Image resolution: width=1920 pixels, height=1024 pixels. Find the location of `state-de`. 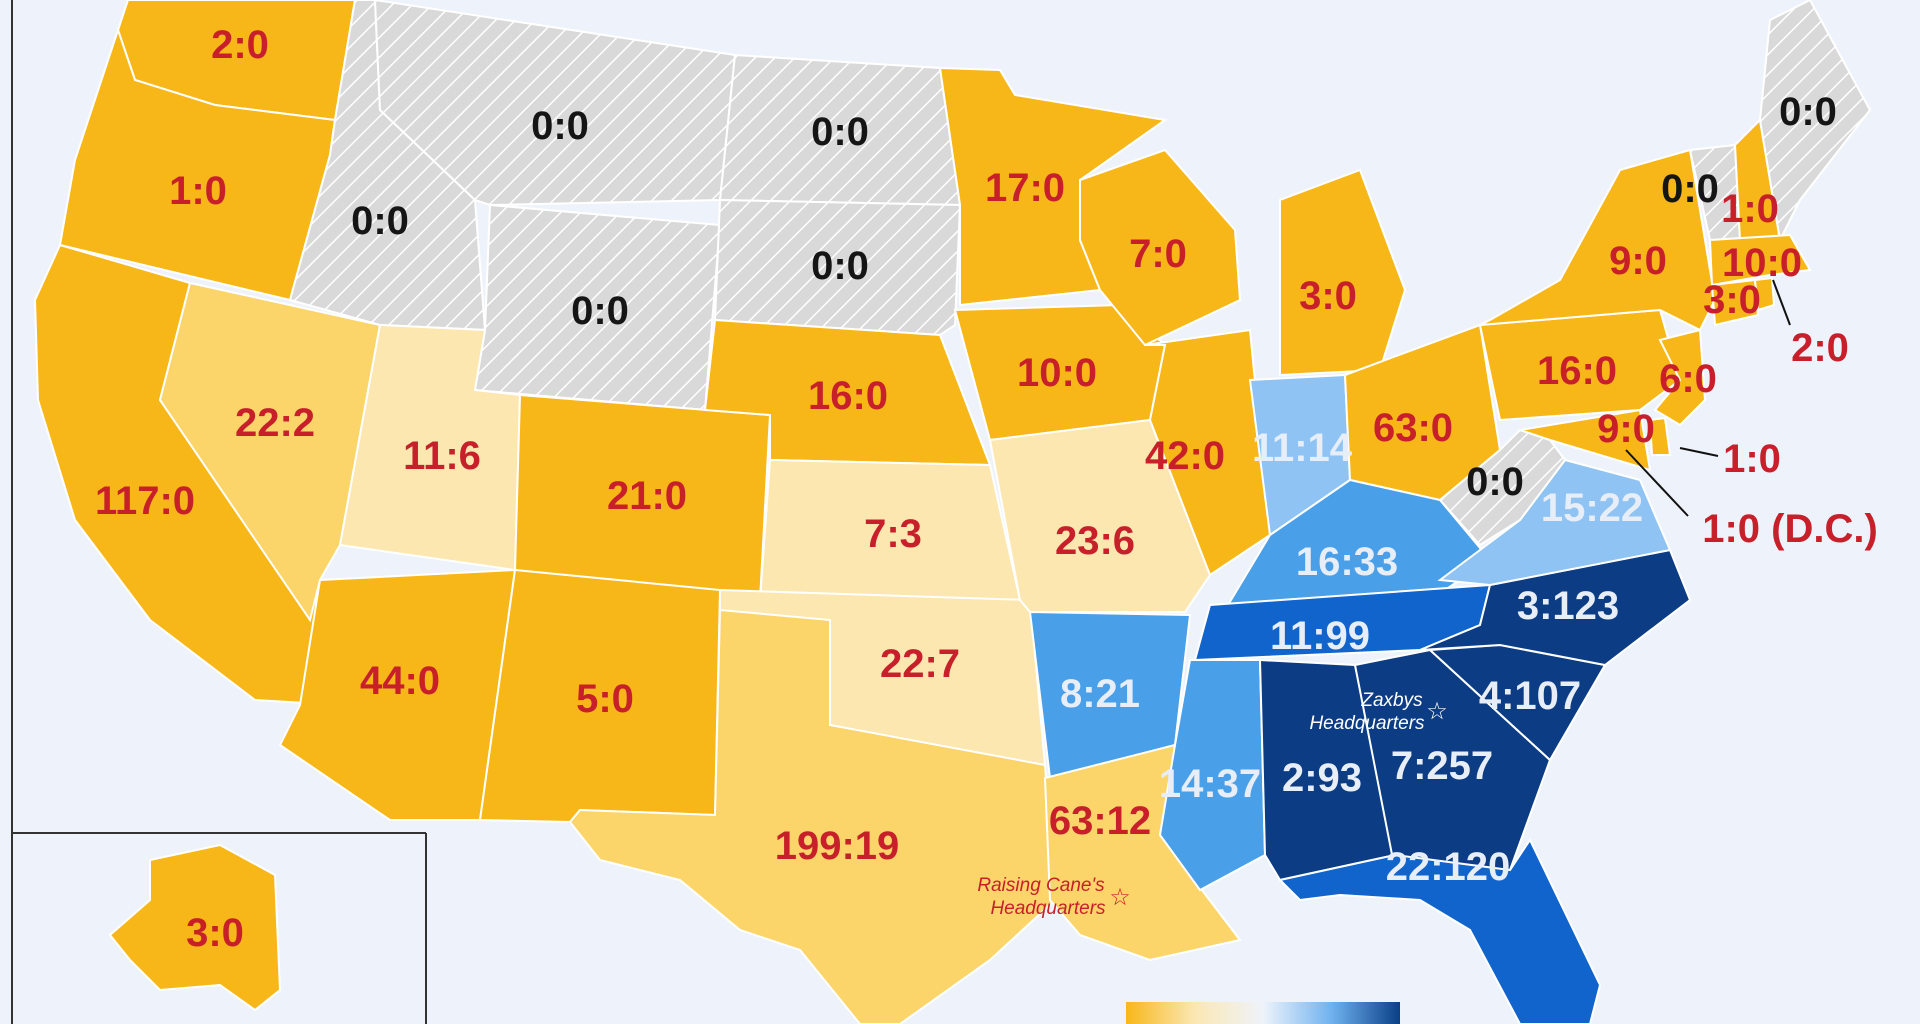

state-de is located at coordinates (1660, 436).